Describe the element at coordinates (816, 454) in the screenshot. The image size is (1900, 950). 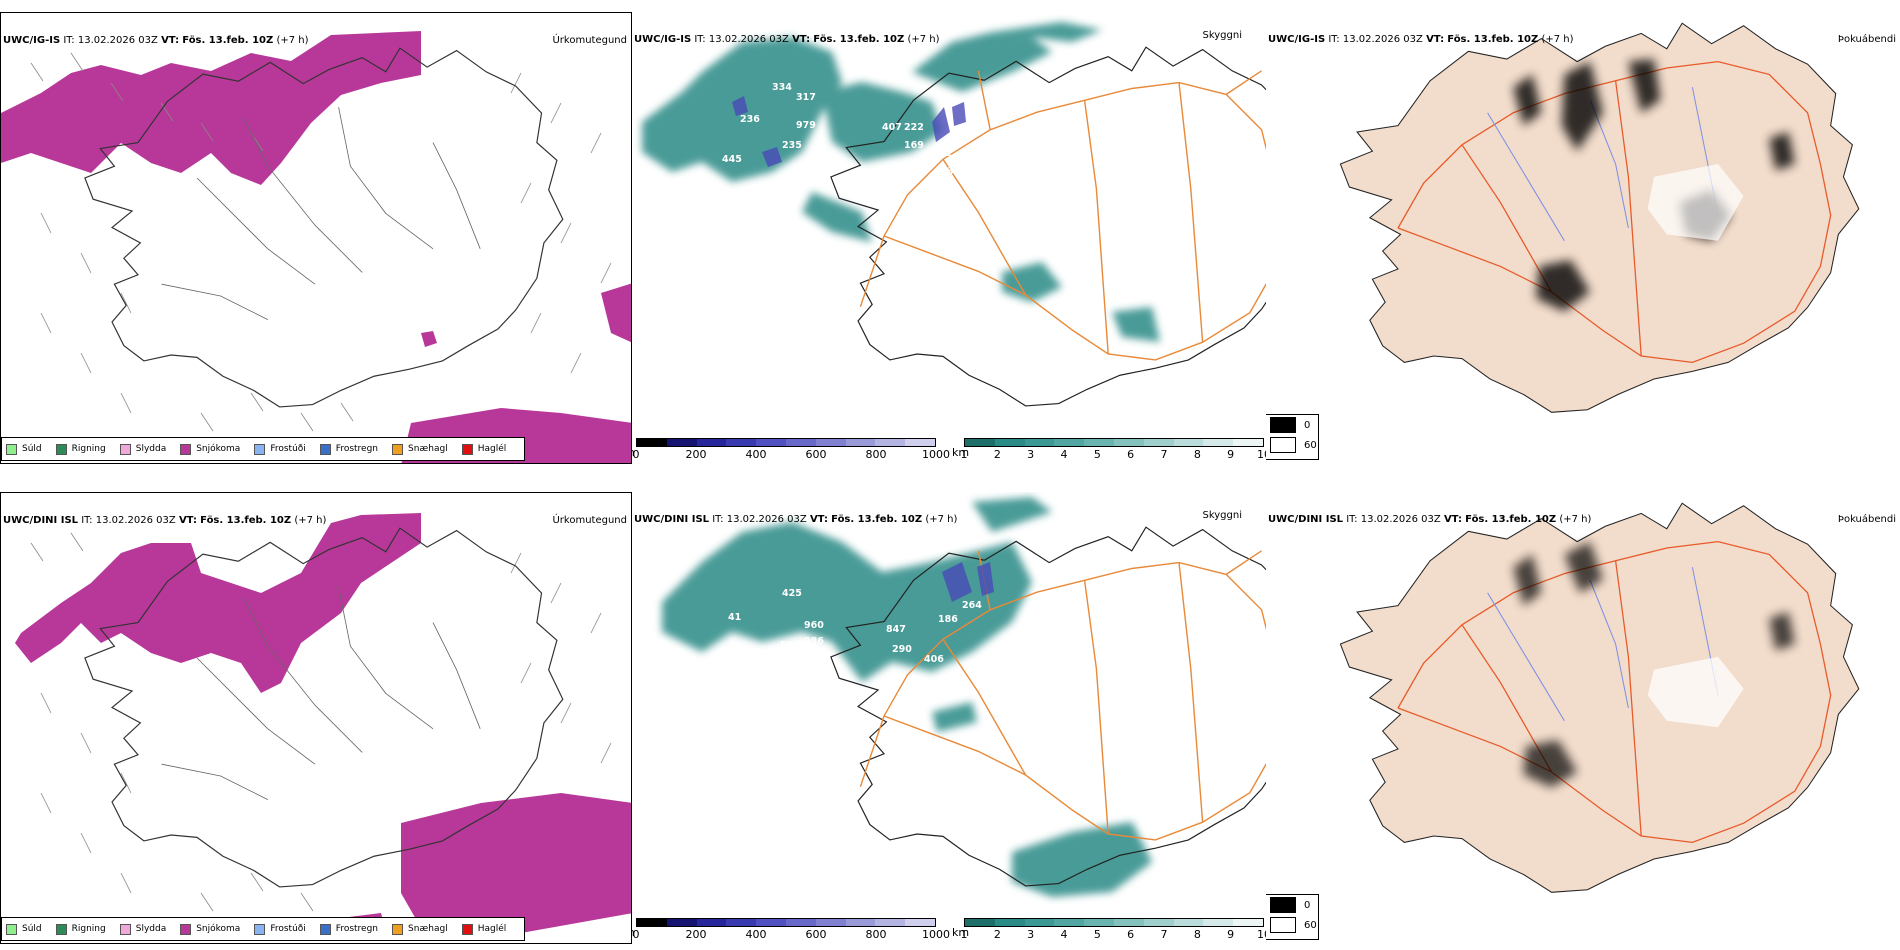
I see `colorbar-tick: 600` at that location.